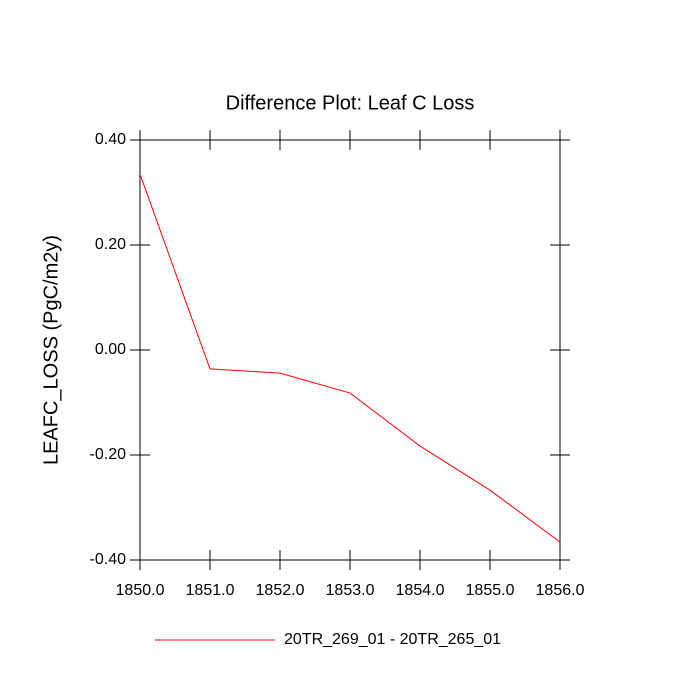  What do you see at coordinates (420, 590) in the screenshot?
I see `x-tick-label: 1854.0` at bounding box center [420, 590].